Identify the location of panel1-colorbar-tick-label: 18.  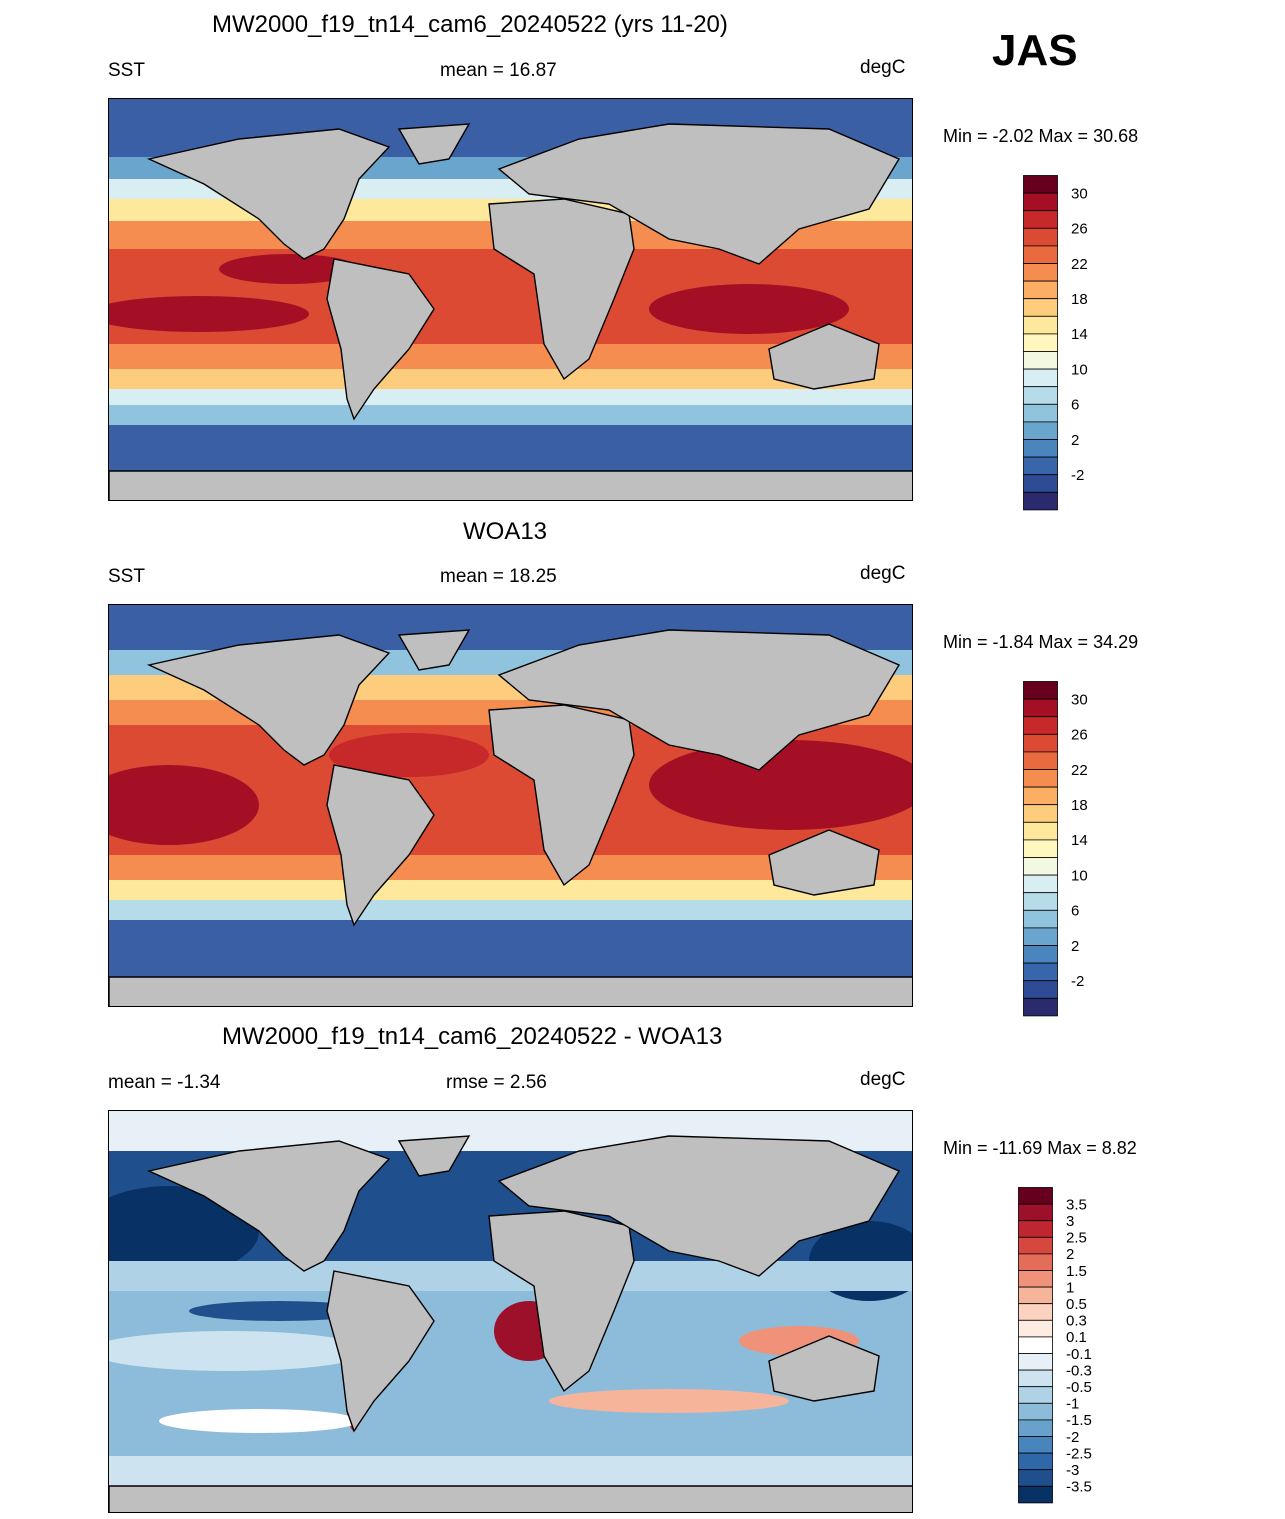
(1079, 299).